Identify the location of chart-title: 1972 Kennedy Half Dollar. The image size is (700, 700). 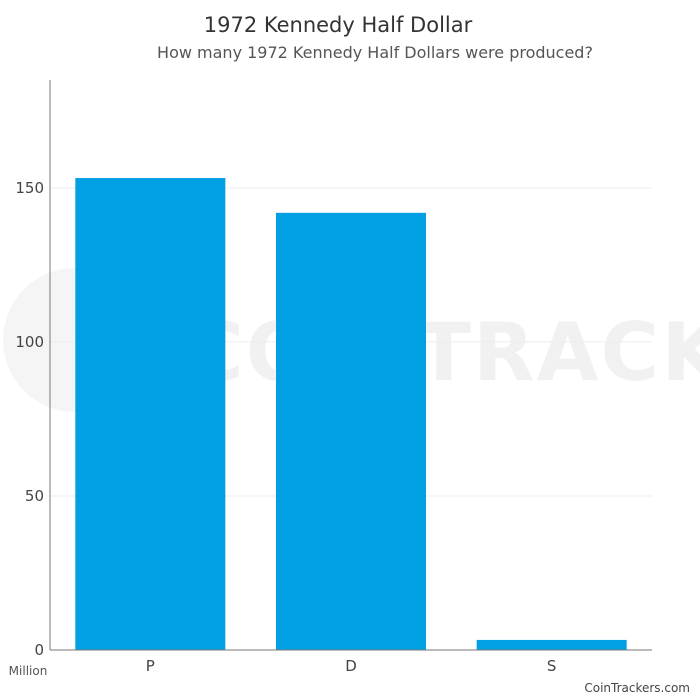
(338, 25).